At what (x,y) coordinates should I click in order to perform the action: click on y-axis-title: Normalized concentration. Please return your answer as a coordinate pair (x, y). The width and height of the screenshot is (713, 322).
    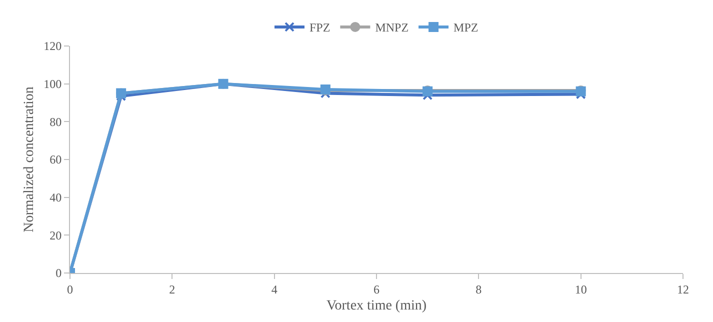
    Looking at the image, I should click on (30, 159).